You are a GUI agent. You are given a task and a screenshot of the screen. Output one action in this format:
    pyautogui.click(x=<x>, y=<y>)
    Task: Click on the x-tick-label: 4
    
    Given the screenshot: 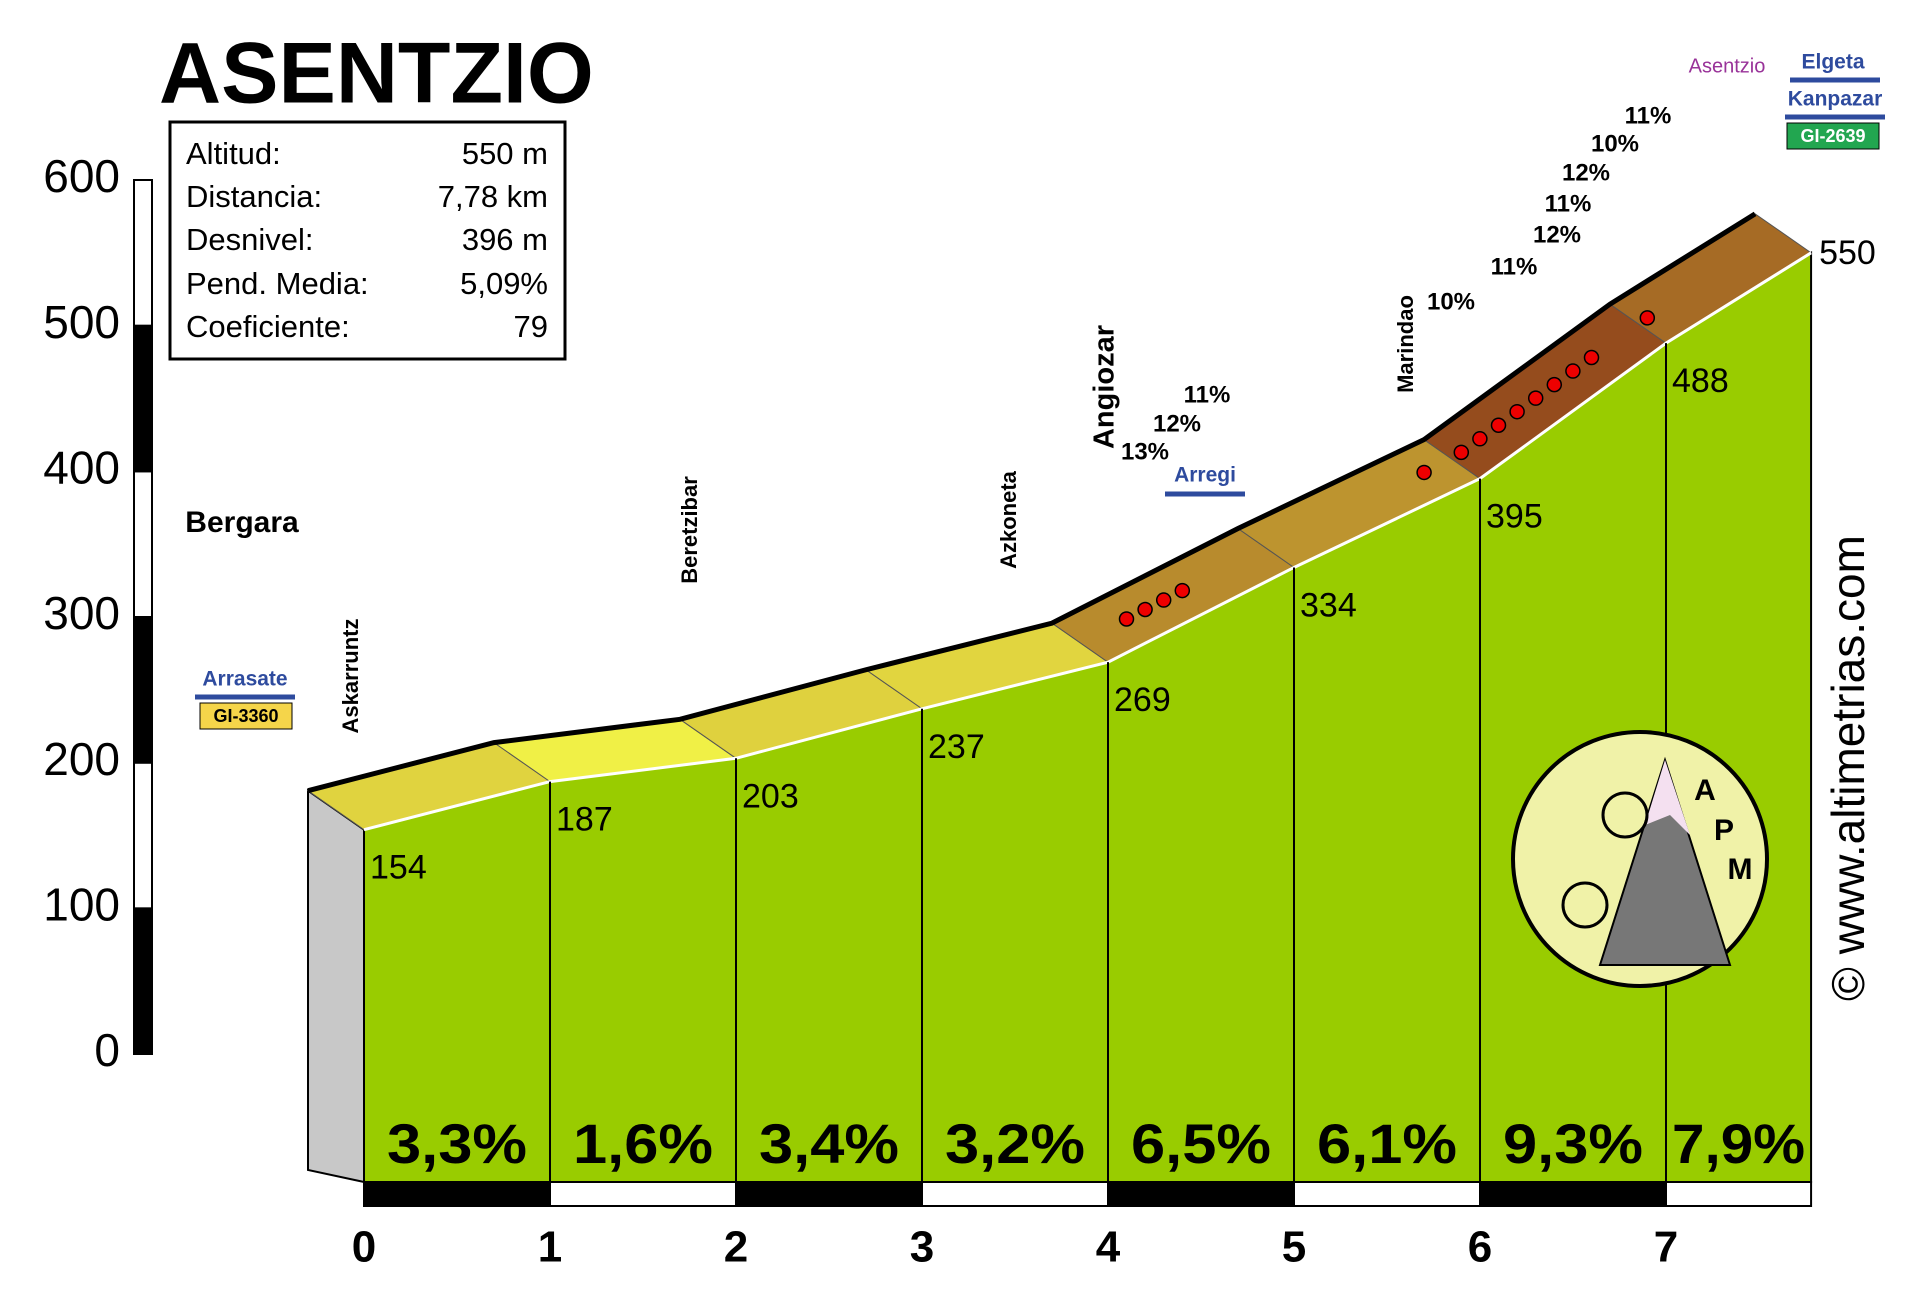 What is the action you would take?
    pyautogui.click(x=1108, y=1247)
    